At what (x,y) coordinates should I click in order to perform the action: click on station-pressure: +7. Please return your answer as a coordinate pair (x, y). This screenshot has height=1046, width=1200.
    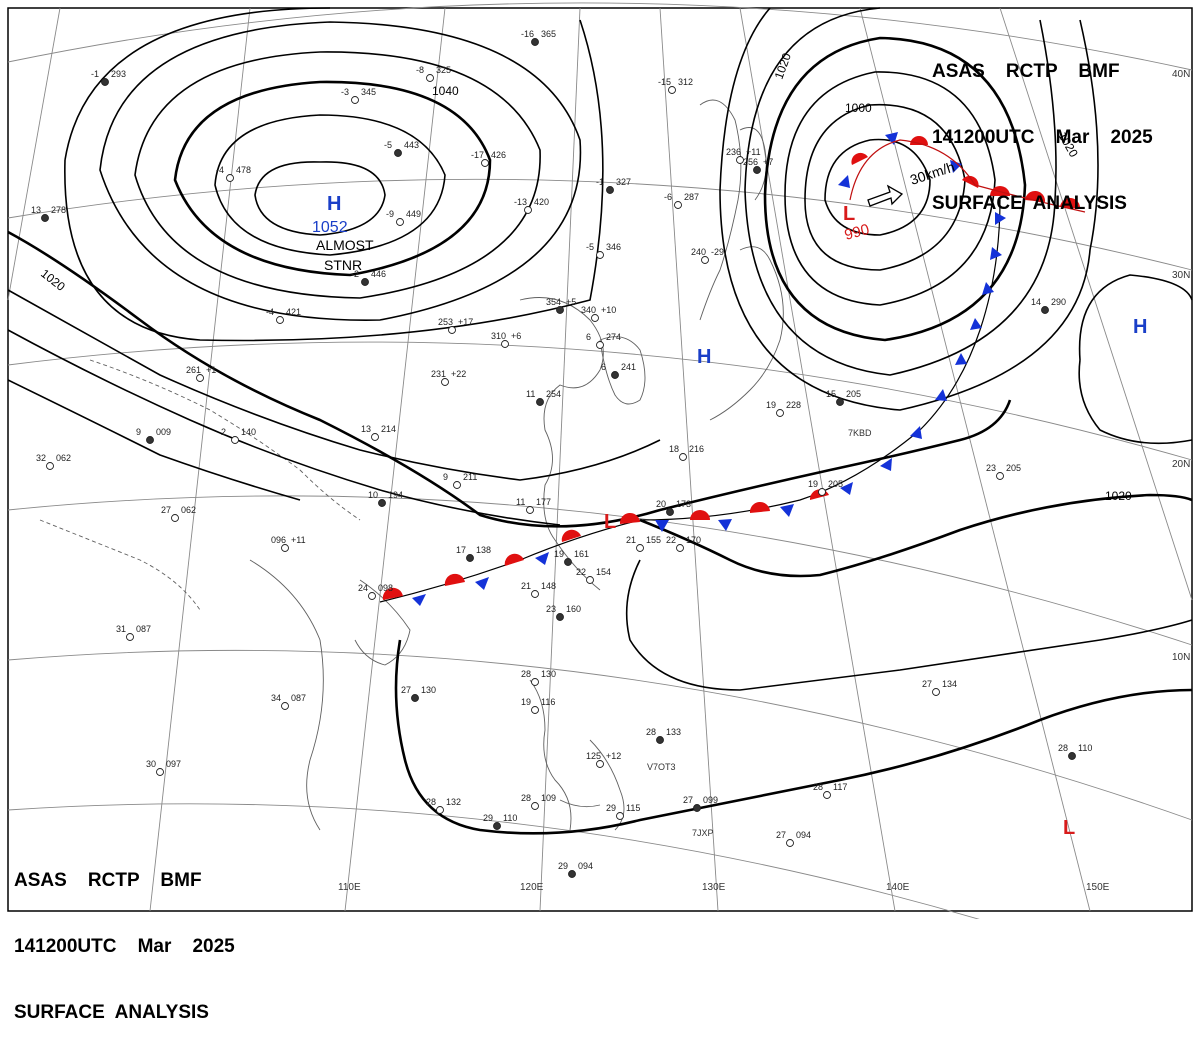
    Looking at the image, I should click on (768, 162).